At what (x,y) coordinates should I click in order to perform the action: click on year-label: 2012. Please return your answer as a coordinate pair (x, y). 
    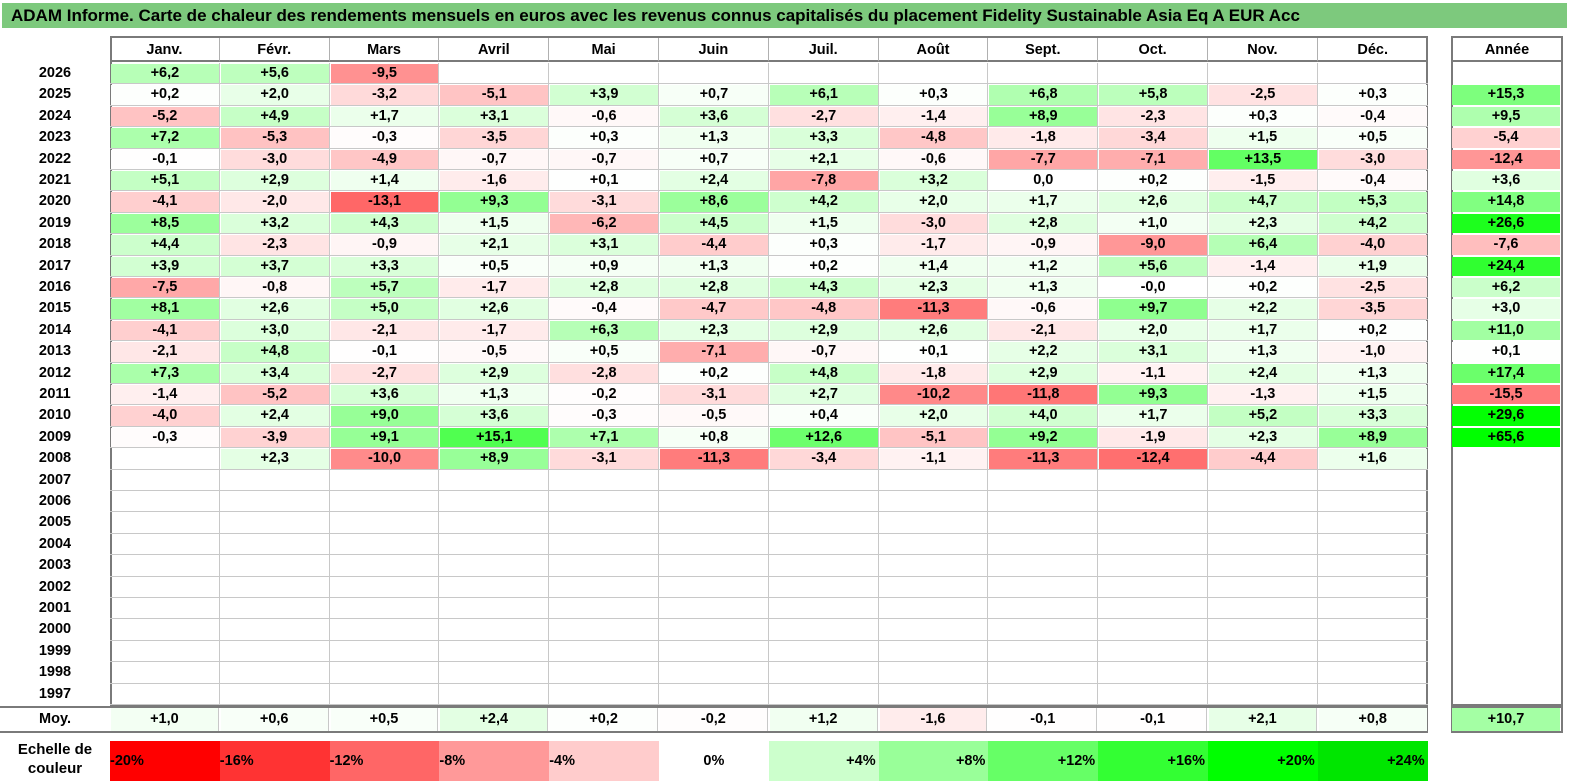
    Looking at the image, I should click on (55, 372).